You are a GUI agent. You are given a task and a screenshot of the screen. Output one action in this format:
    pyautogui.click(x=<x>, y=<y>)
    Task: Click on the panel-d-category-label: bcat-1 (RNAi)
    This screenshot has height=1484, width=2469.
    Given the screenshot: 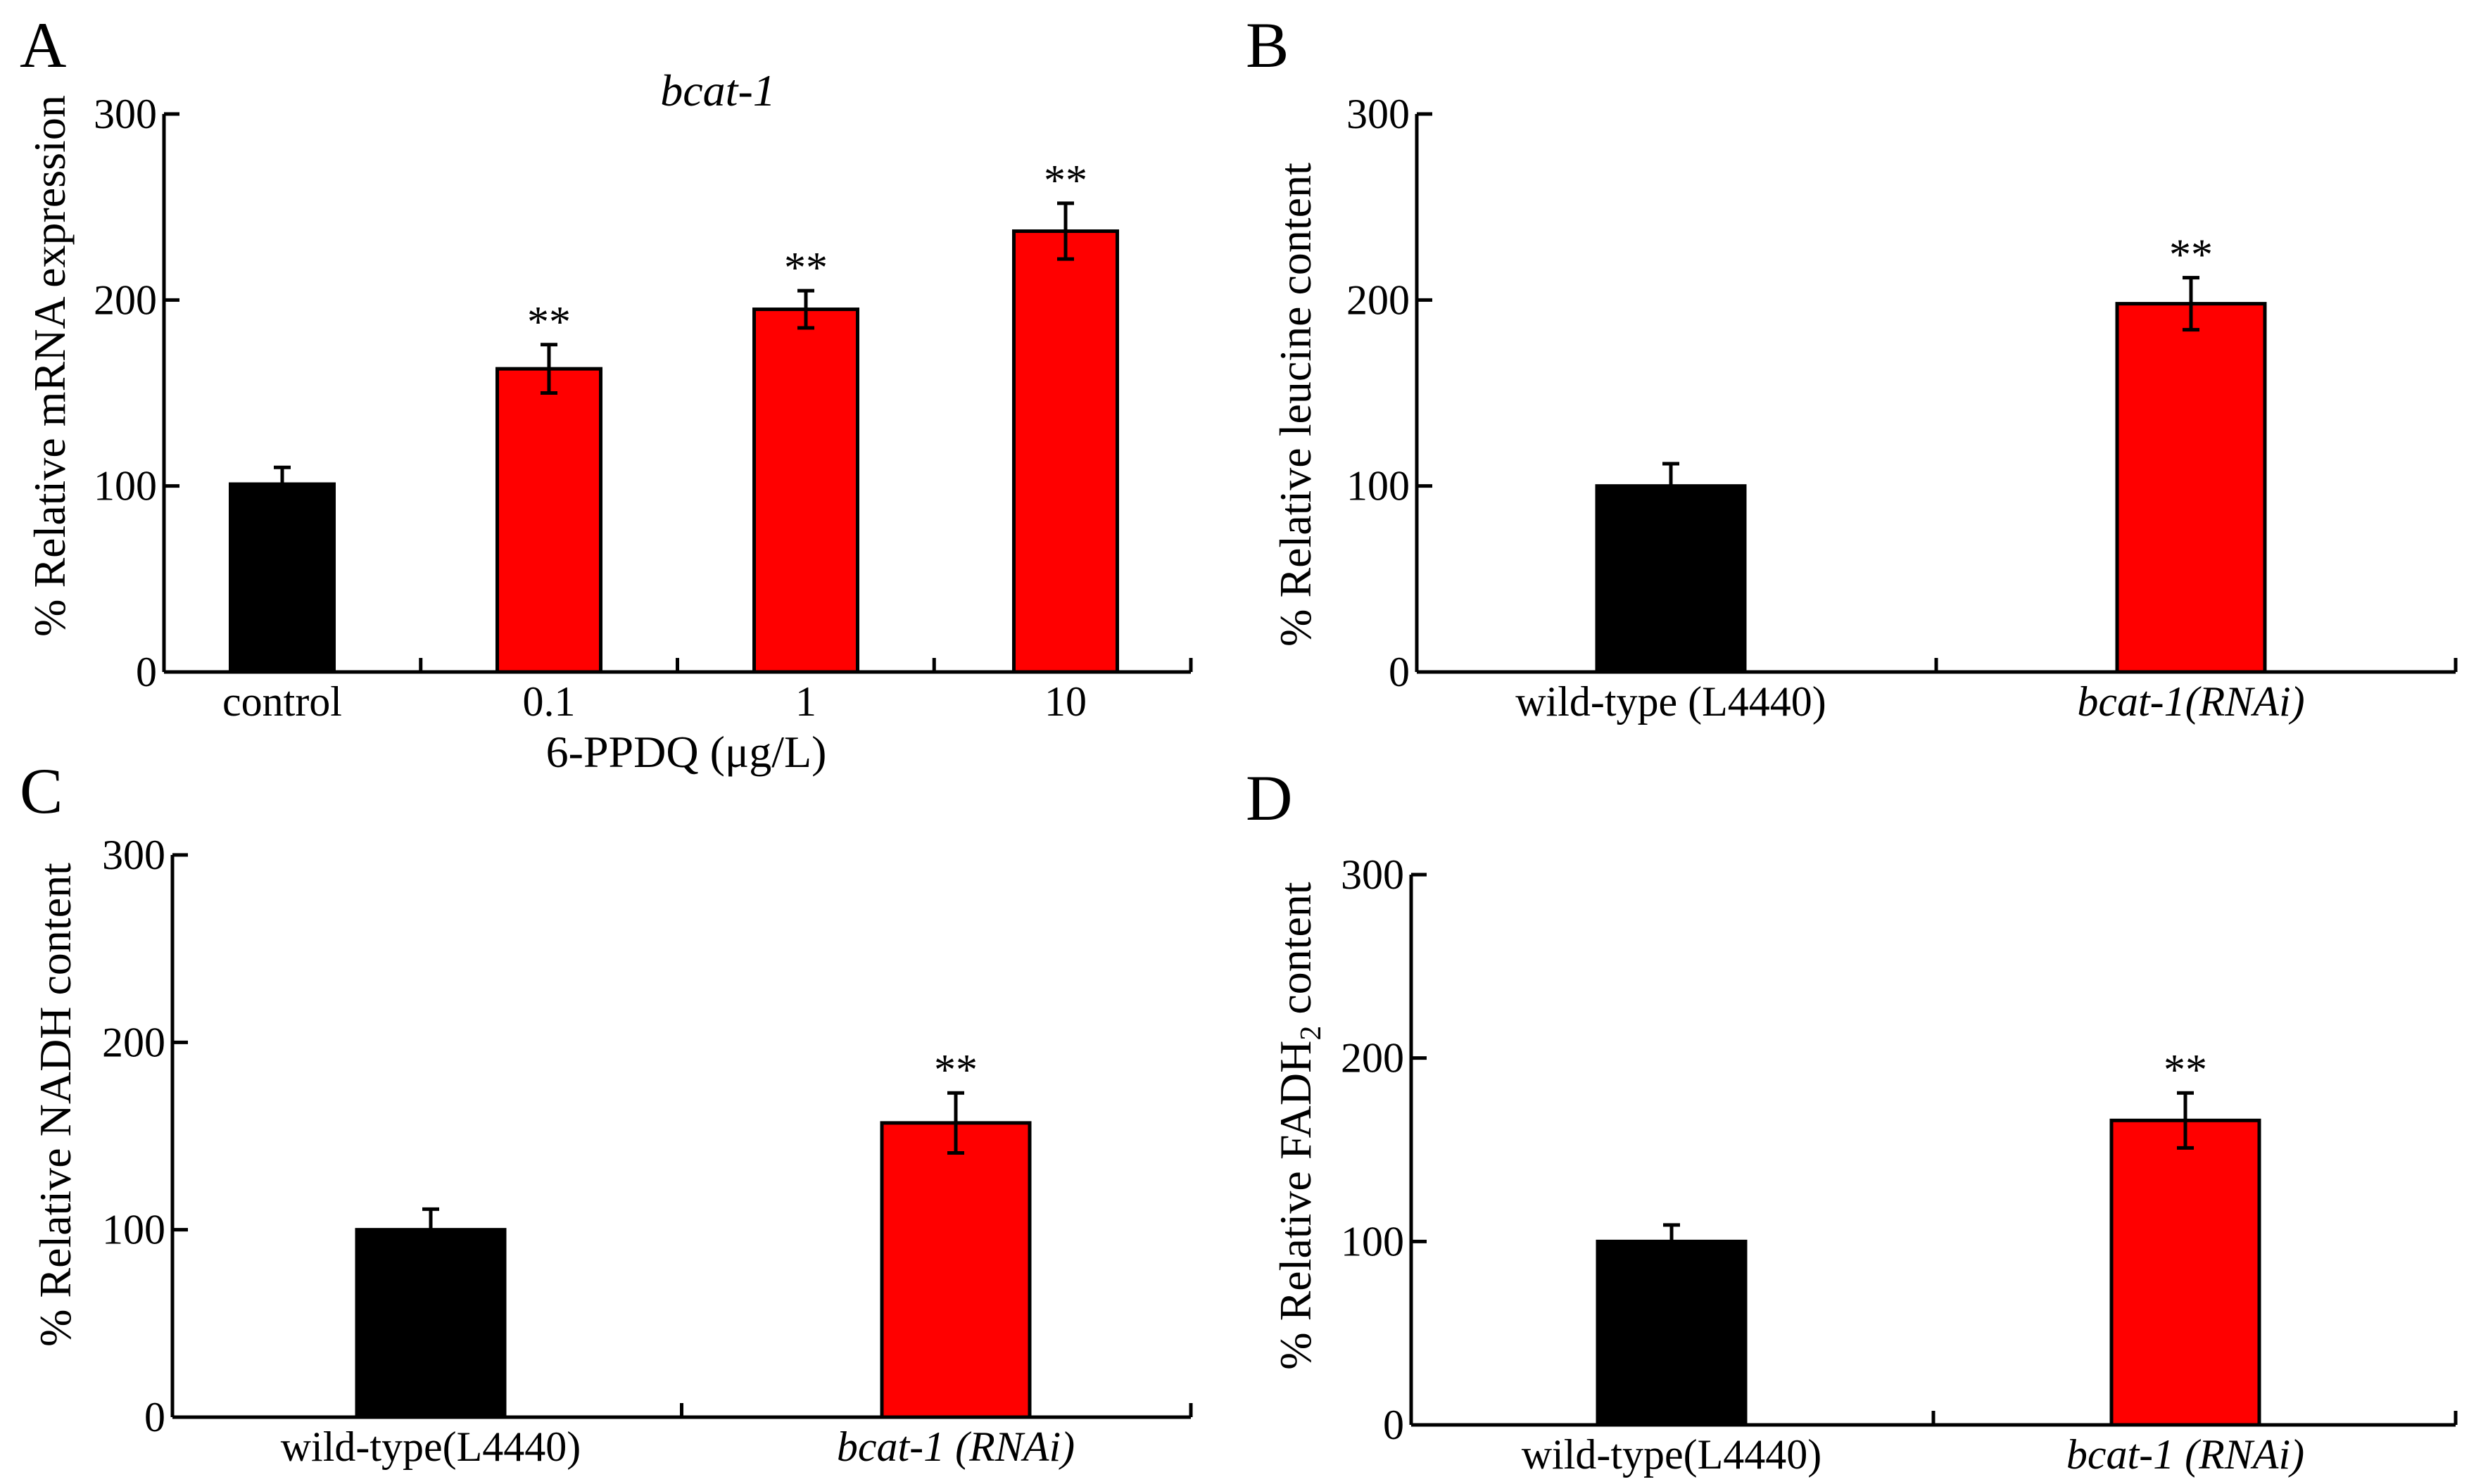 What is the action you would take?
    pyautogui.click(x=2185, y=1454)
    